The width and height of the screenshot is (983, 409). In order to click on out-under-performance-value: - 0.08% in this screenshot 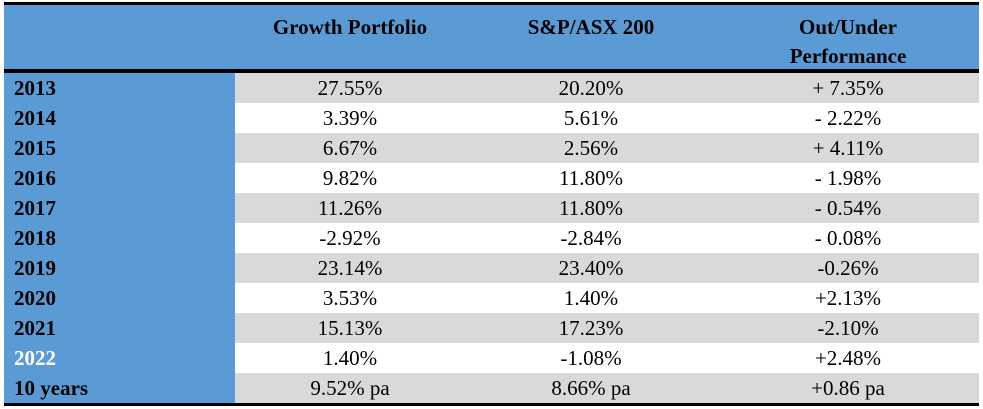, I will do `click(848, 238)`.